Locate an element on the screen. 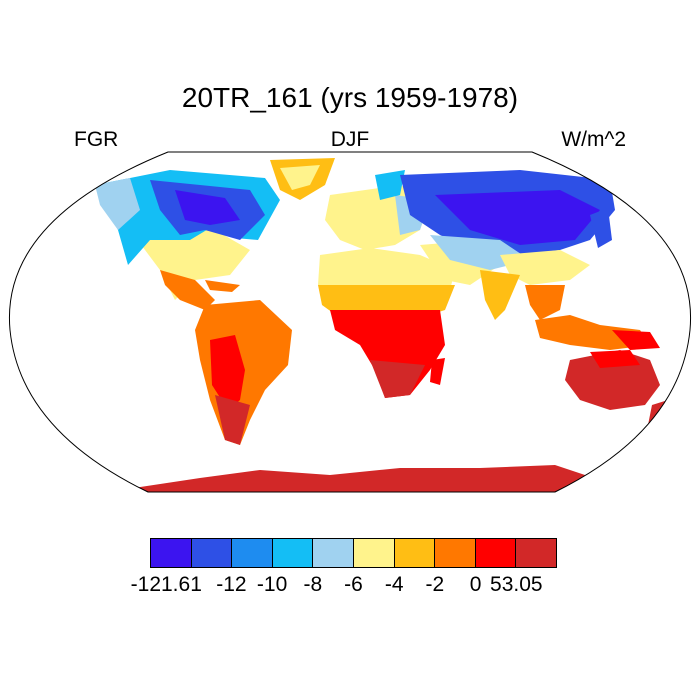 This screenshot has height=700, width=700. region-madagascar is located at coordinates (437, 371).